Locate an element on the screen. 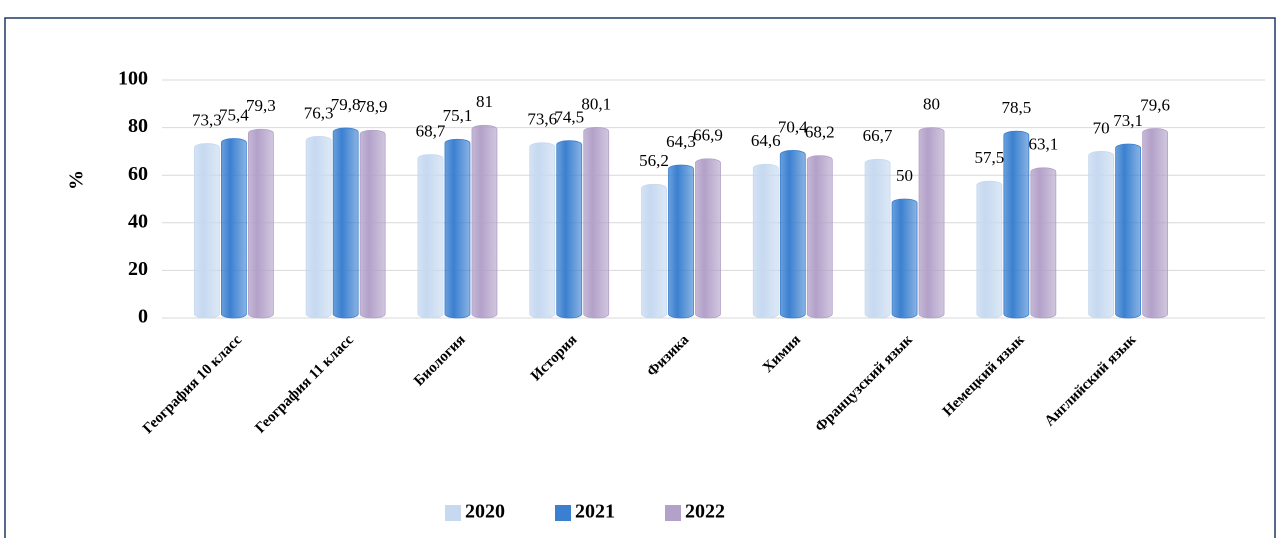 The width and height of the screenshot is (1280, 538). x-tick-label: Английский язык is located at coordinates (1091, 381).